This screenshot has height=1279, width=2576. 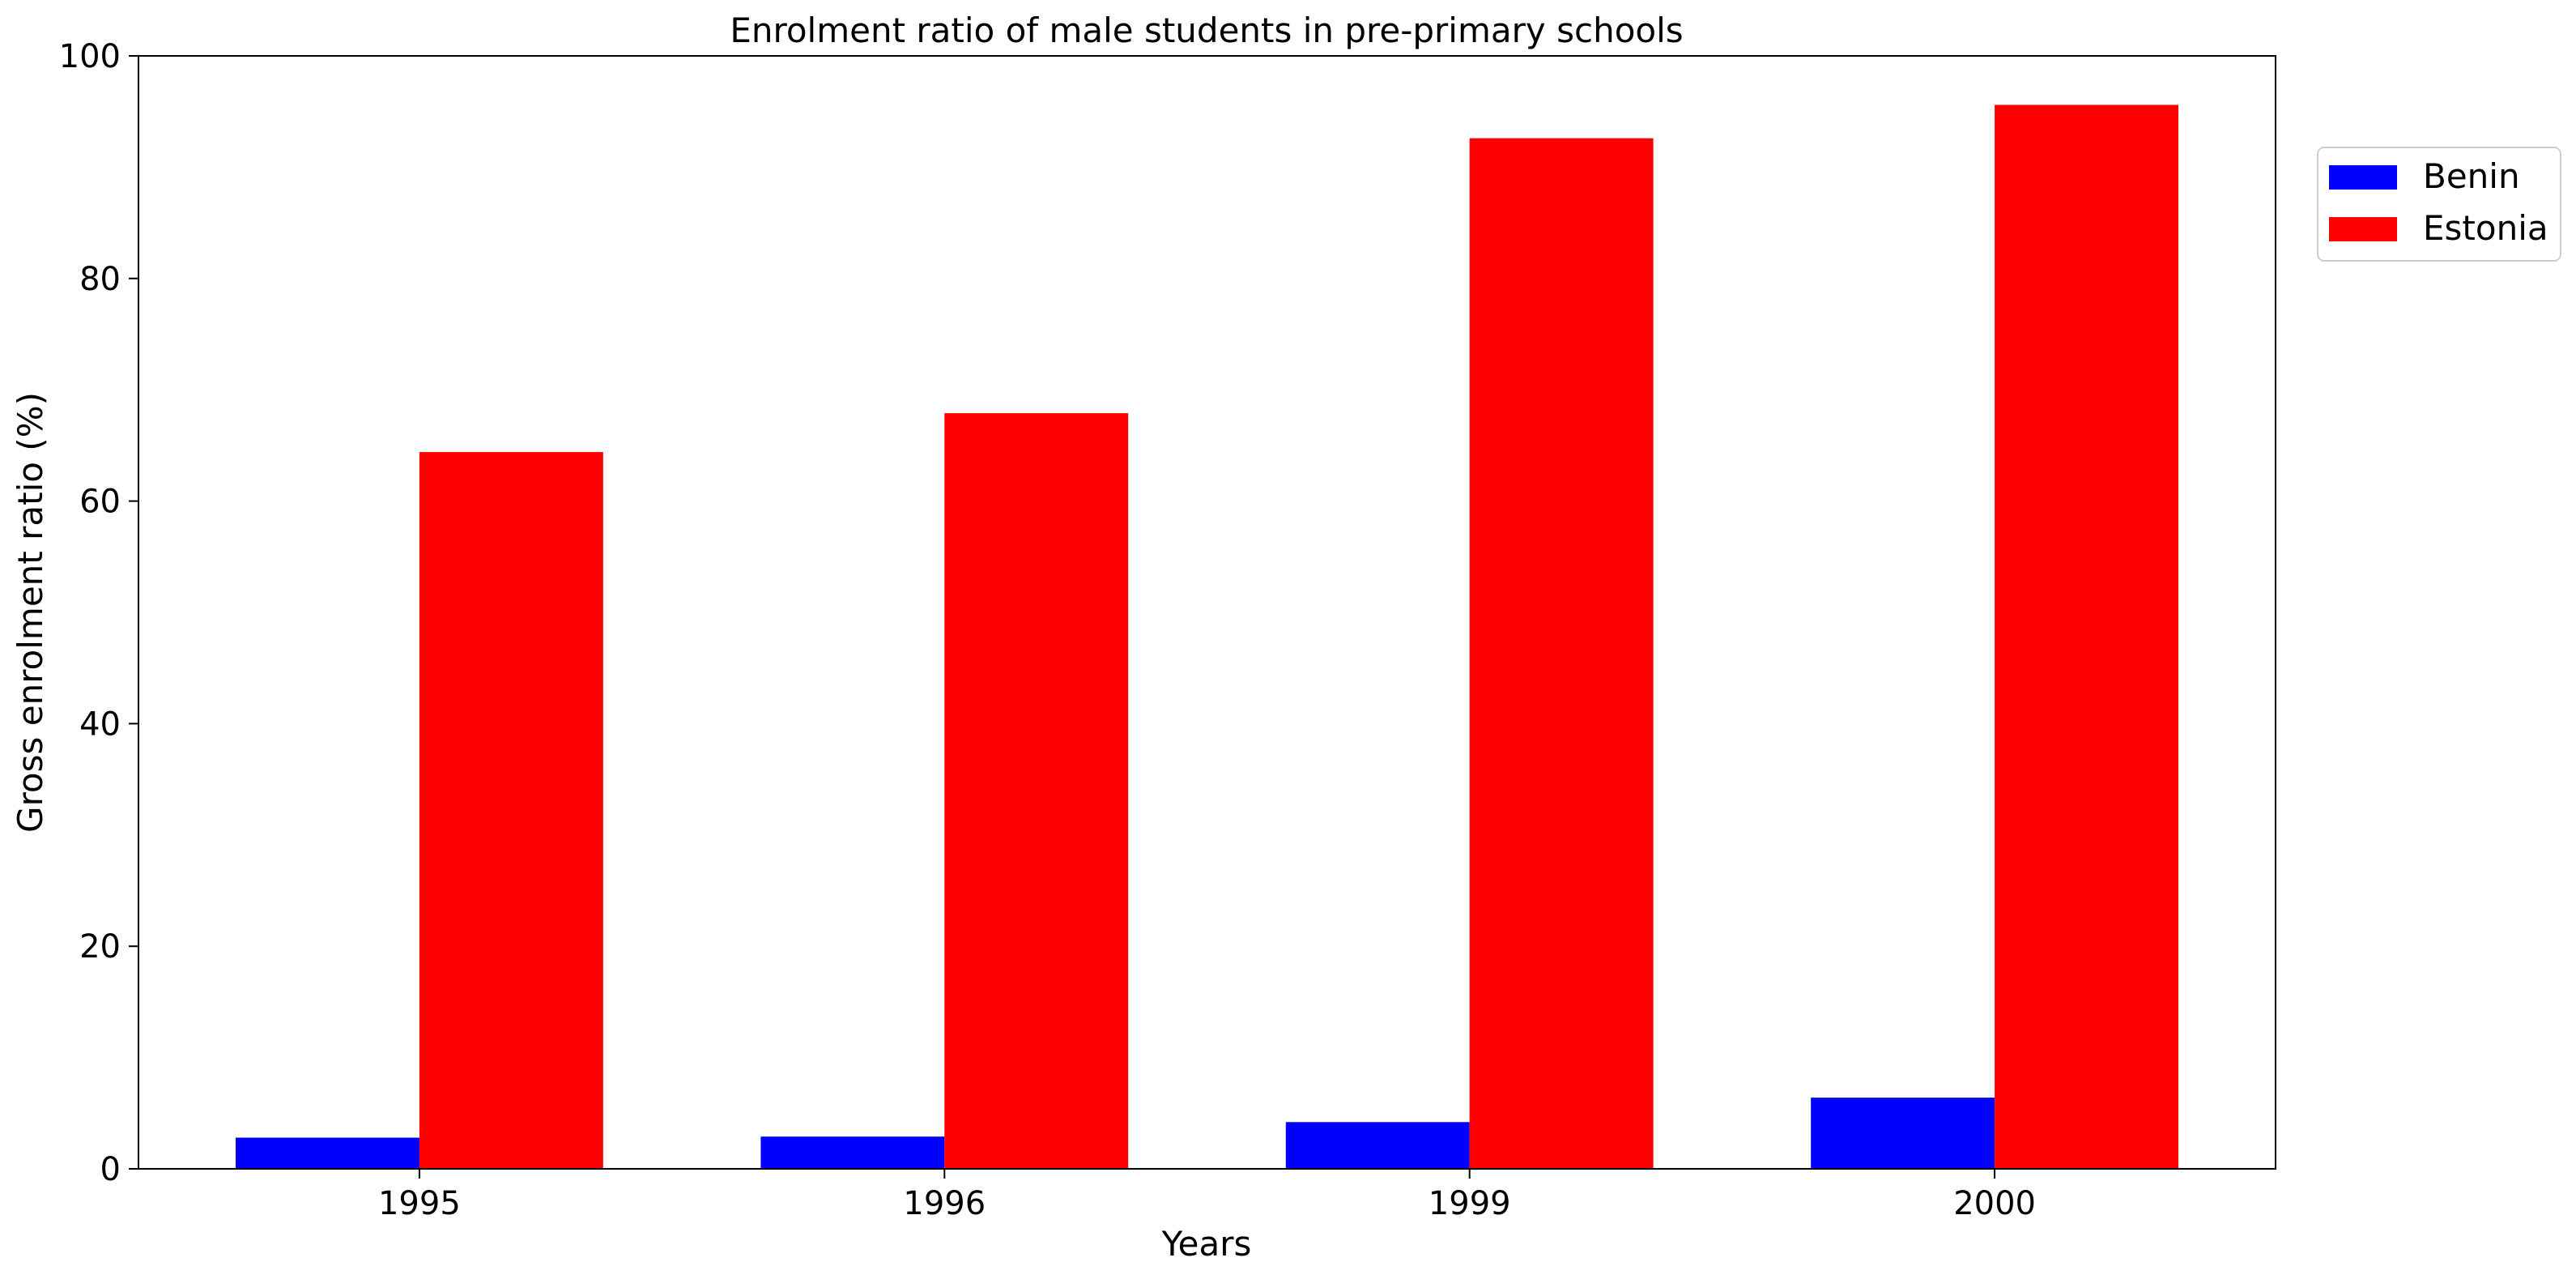 I want to click on y-tick-label: 100, so click(x=90, y=56).